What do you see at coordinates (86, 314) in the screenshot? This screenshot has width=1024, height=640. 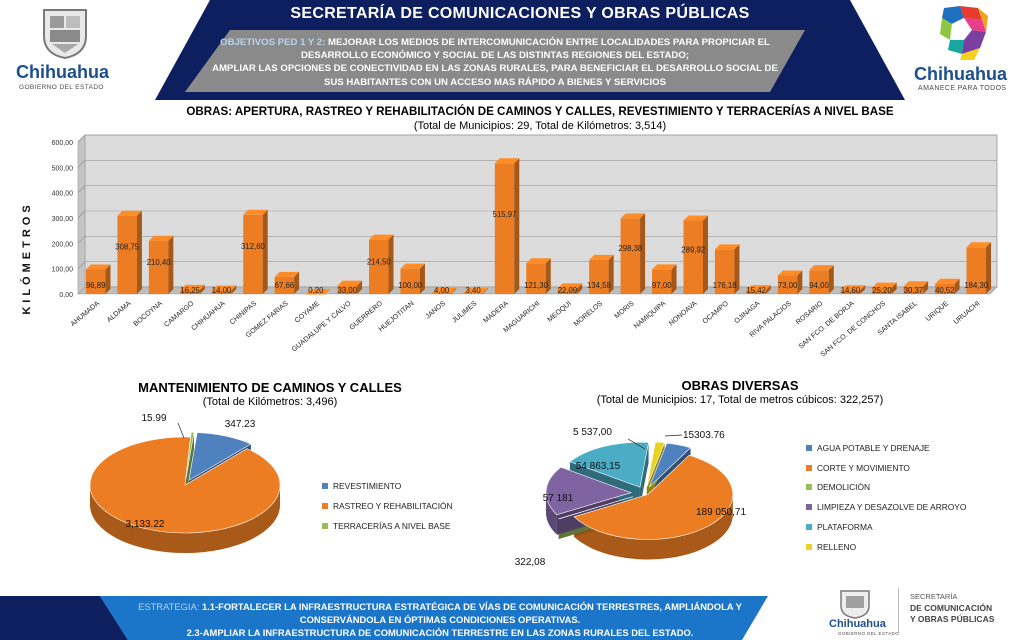 I see `bar-category-label: AHUMADA` at bounding box center [86, 314].